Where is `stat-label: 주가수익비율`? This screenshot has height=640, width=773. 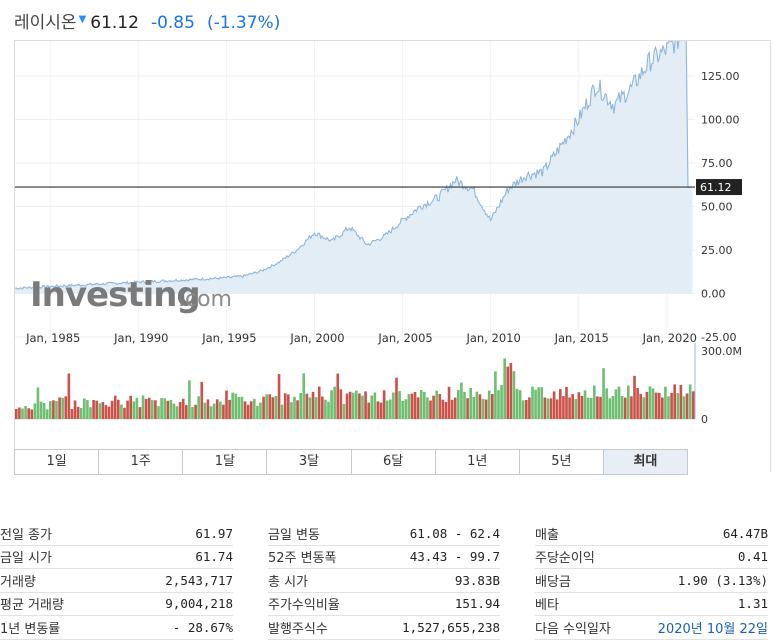 stat-label: 주가수익비율 is located at coordinates (304, 606).